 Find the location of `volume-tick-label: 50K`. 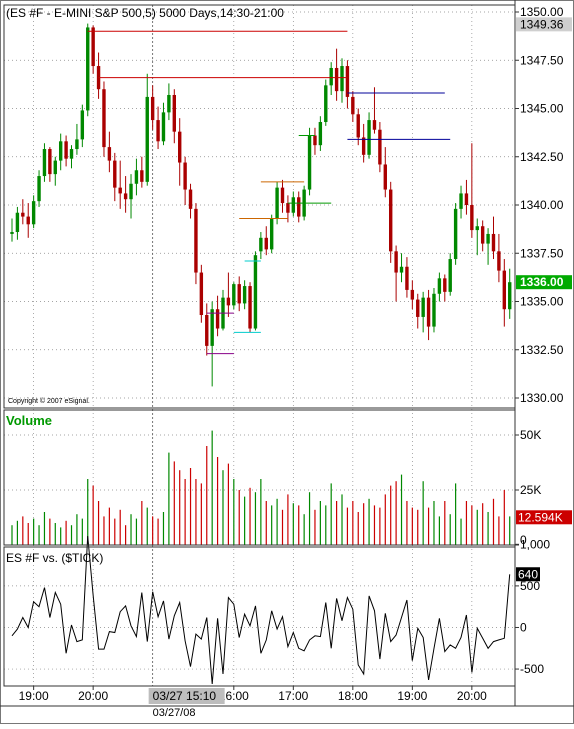

volume-tick-label: 50K is located at coordinates (530, 435).